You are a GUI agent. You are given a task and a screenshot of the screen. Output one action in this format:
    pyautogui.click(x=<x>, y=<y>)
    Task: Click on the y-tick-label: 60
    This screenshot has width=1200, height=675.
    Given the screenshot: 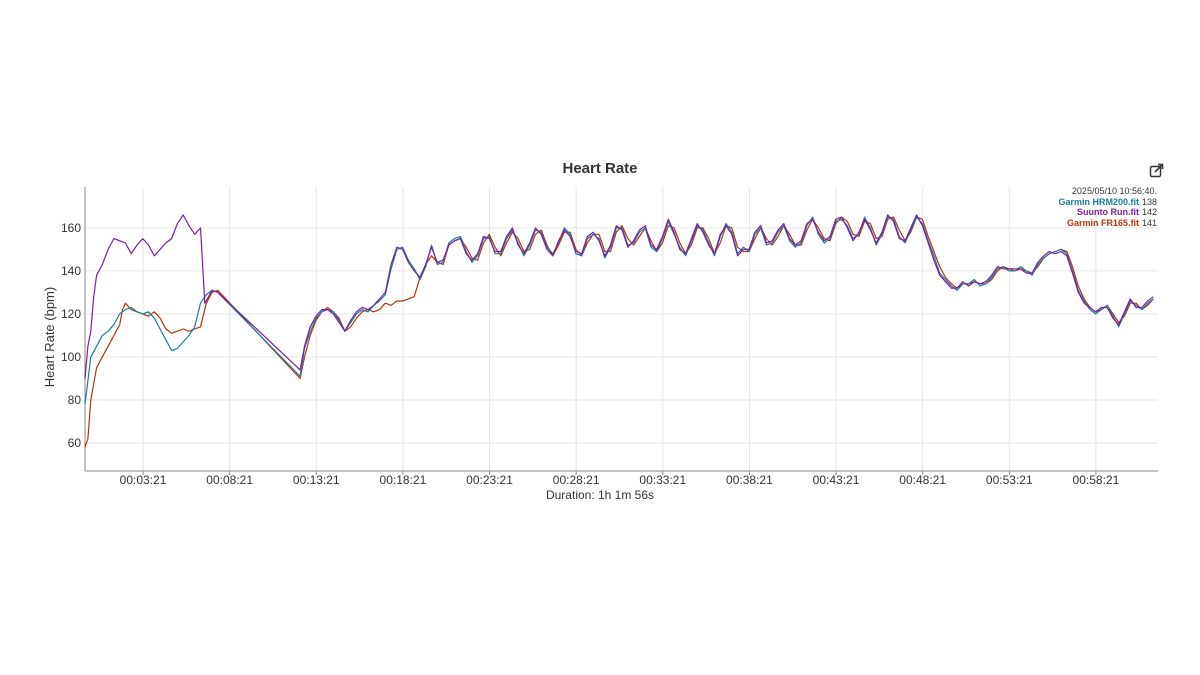 What is the action you would take?
    pyautogui.click(x=75, y=443)
    